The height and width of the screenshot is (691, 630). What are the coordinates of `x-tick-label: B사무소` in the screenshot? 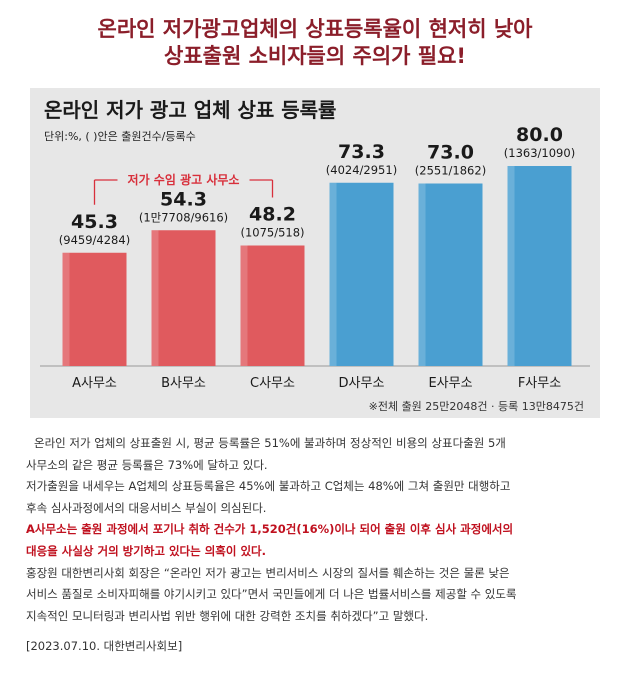 It's located at (183, 383).